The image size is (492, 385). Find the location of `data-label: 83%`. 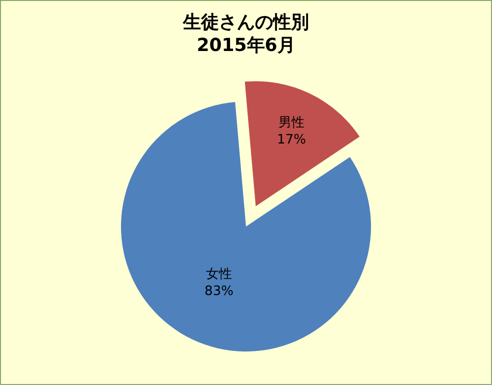

data-label: 83% is located at coordinates (219, 291).